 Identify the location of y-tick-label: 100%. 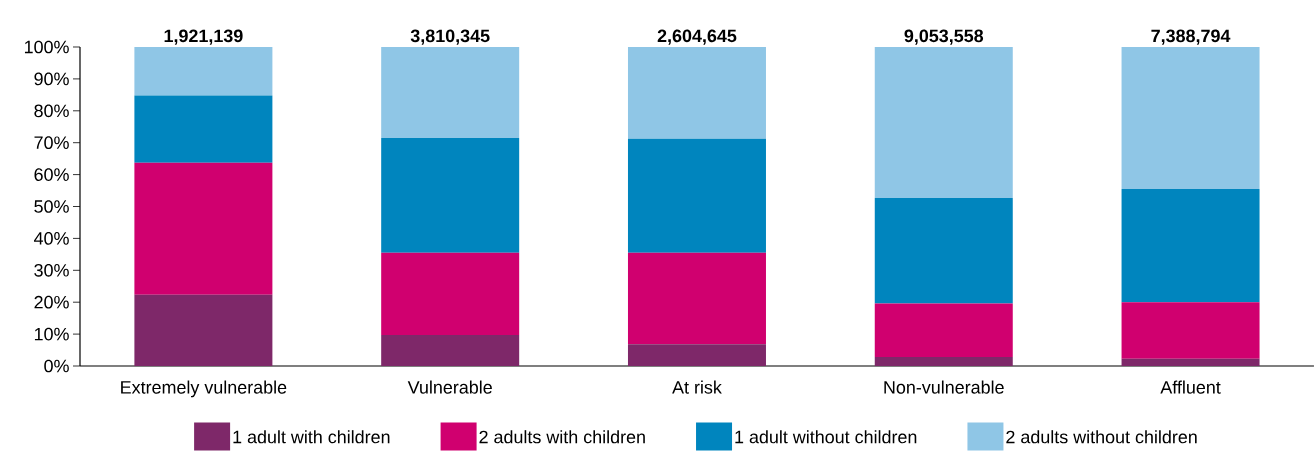
(46, 47).